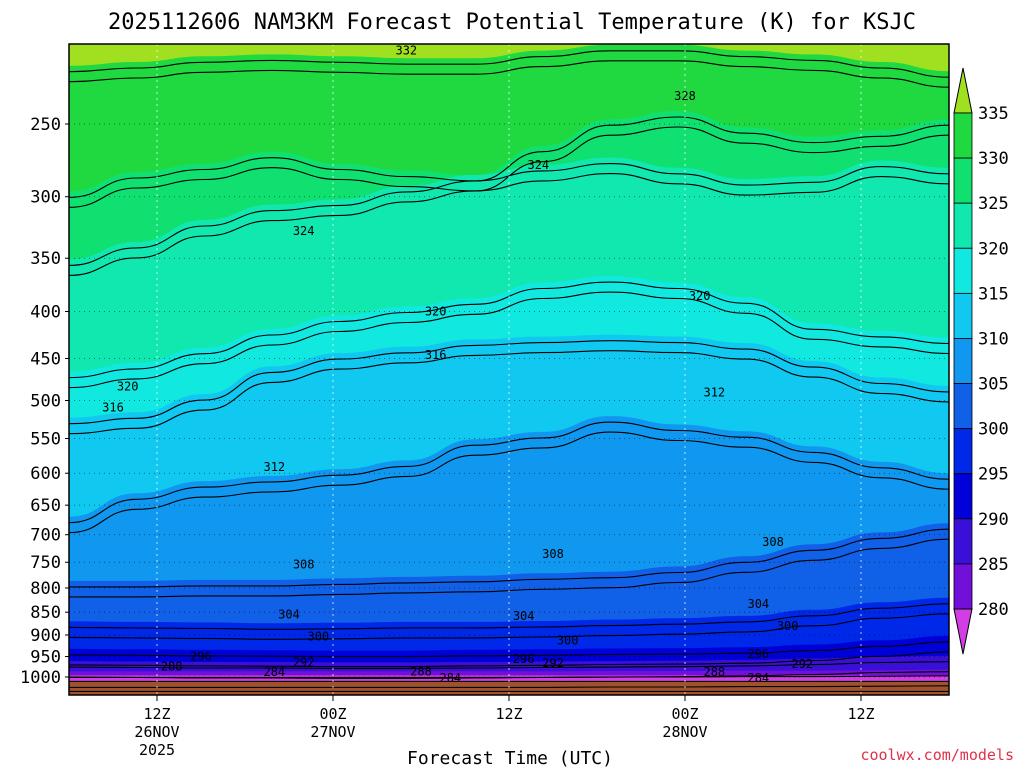  I want to click on contour-label-10: 312, so click(274, 467).